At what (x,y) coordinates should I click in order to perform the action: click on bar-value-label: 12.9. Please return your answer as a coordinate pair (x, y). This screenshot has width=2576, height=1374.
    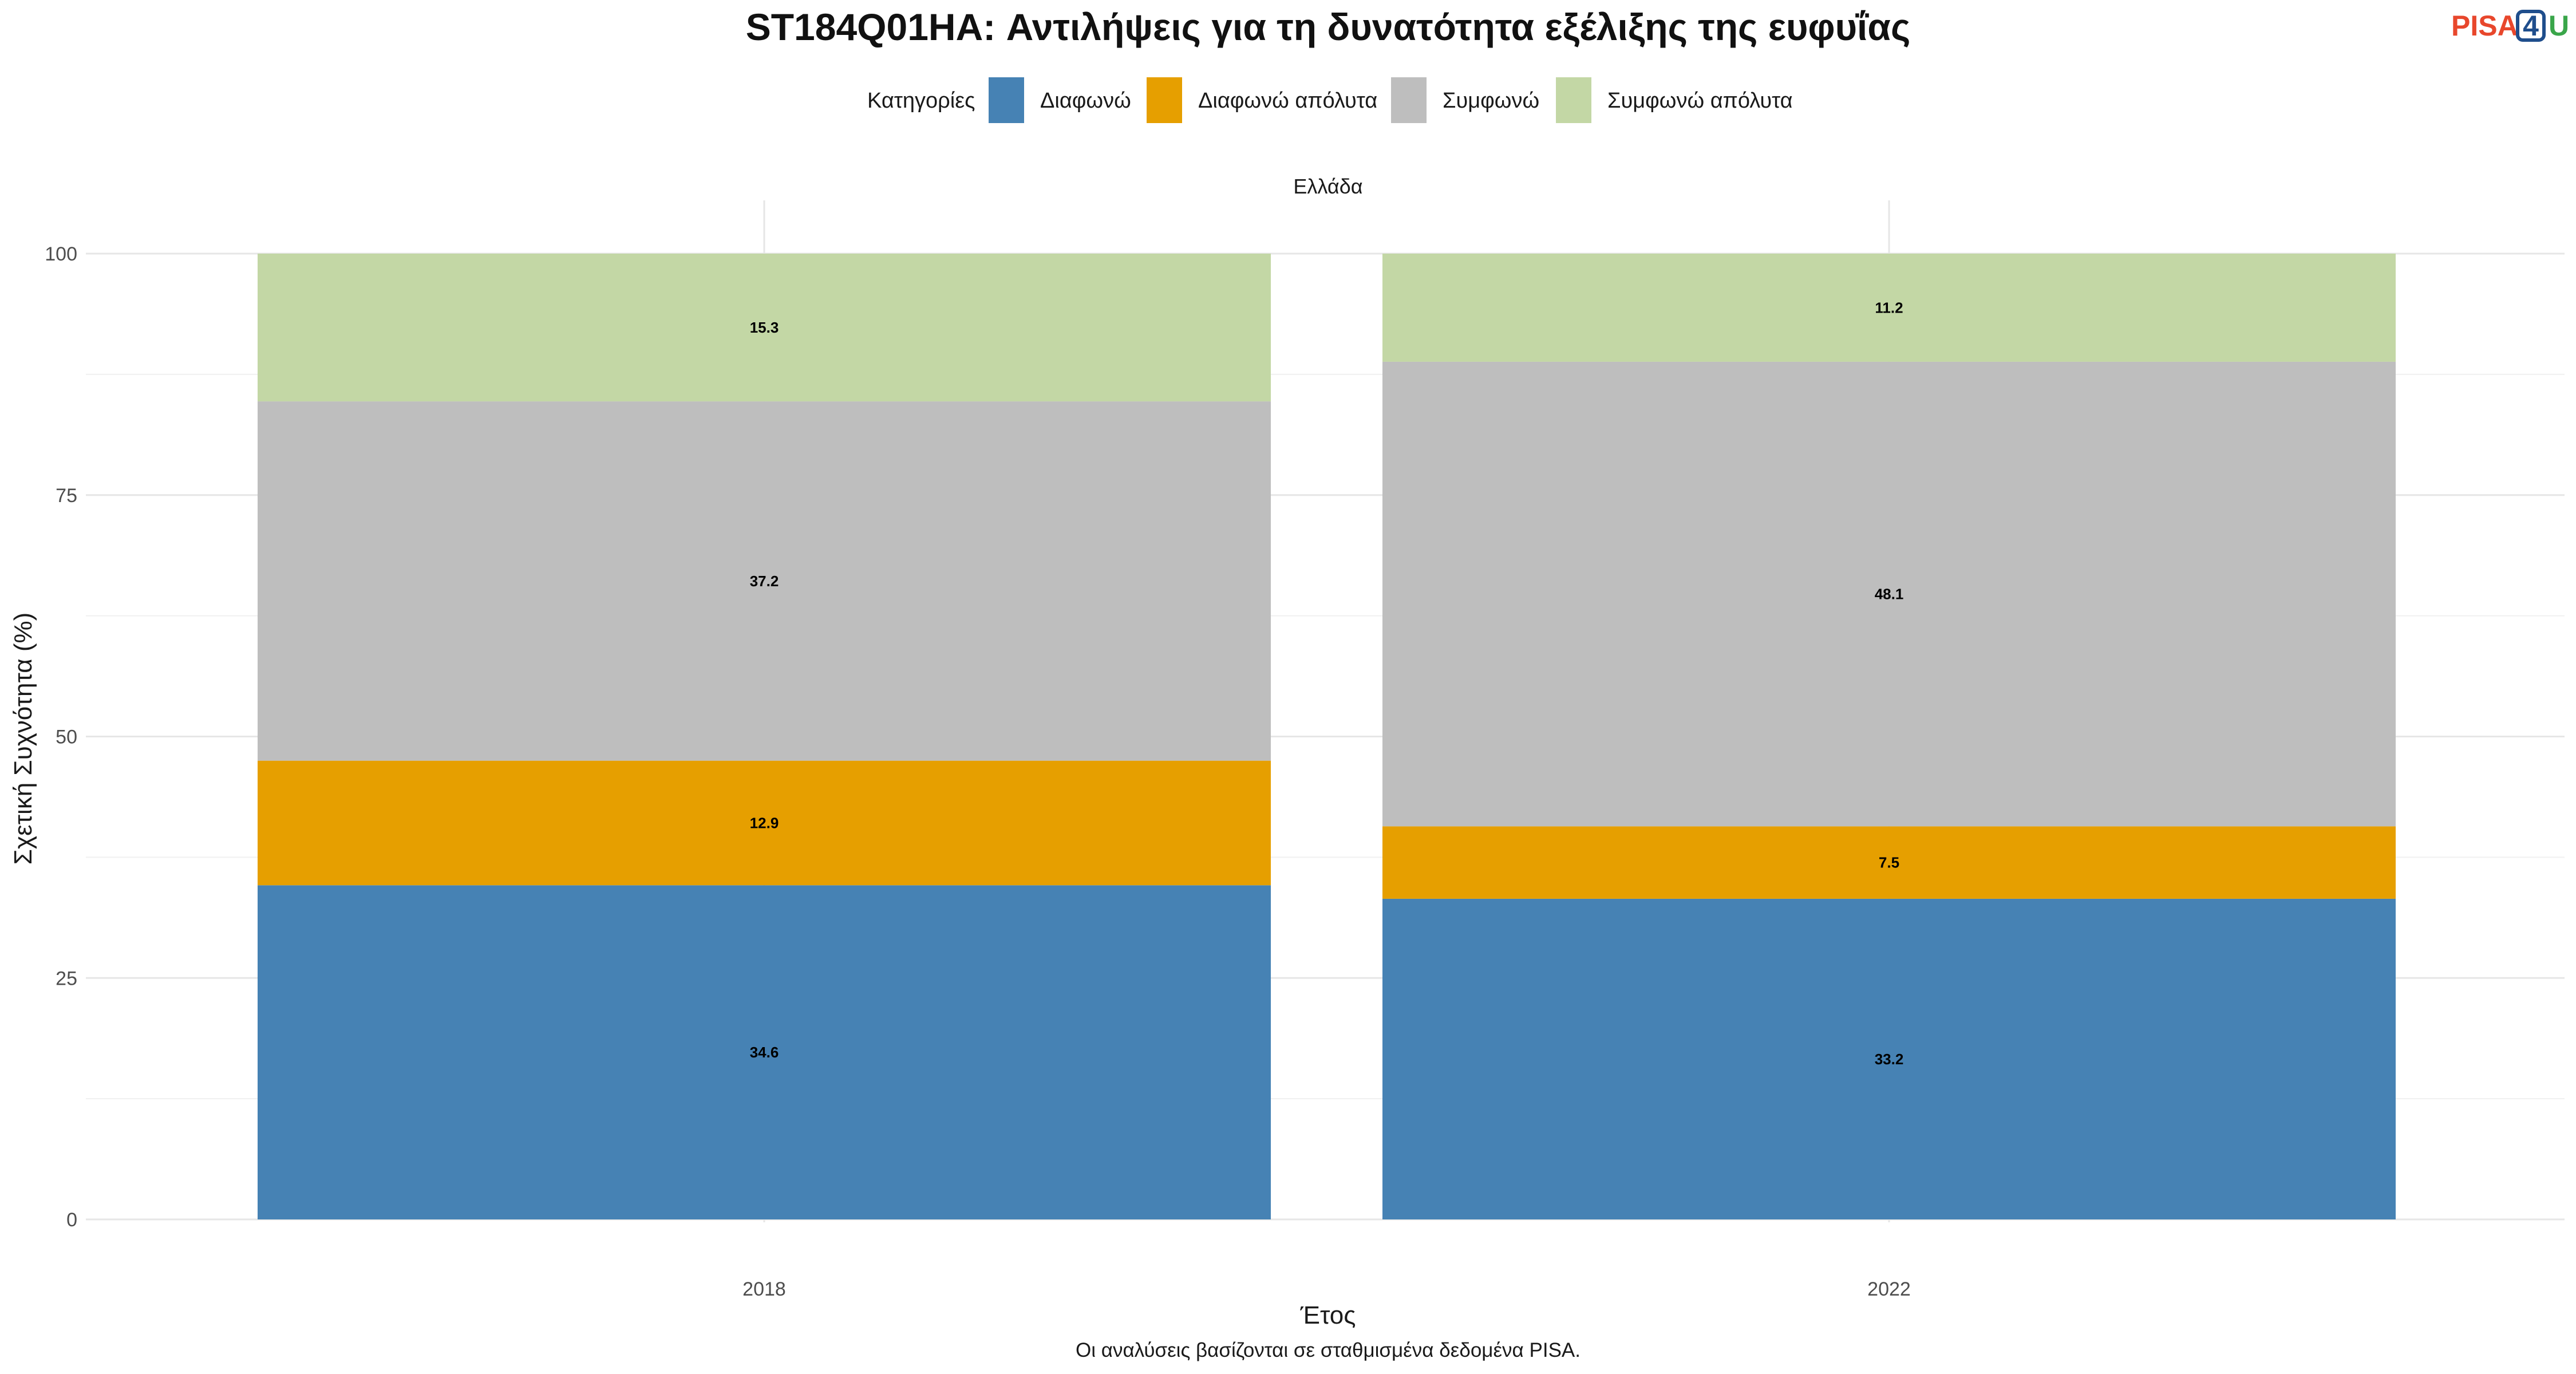
    Looking at the image, I should click on (764, 822).